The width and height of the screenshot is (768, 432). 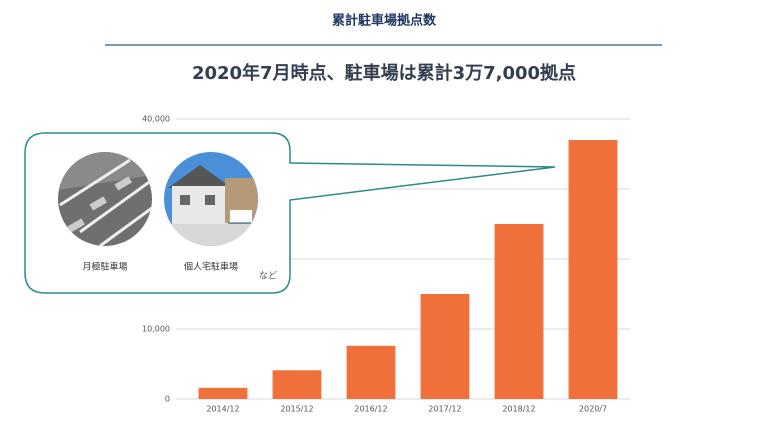 What do you see at coordinates (167, 399) in the screenshot?
I see `y-tick-label: 0` at bounding box center [167, 399].